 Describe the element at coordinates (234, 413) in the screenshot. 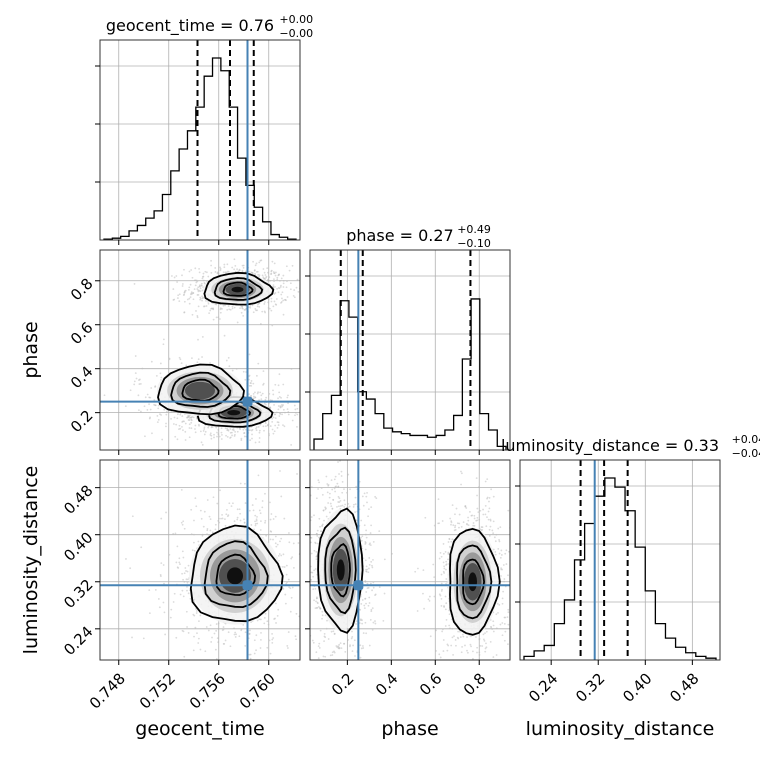

I see `density-level` at that location.